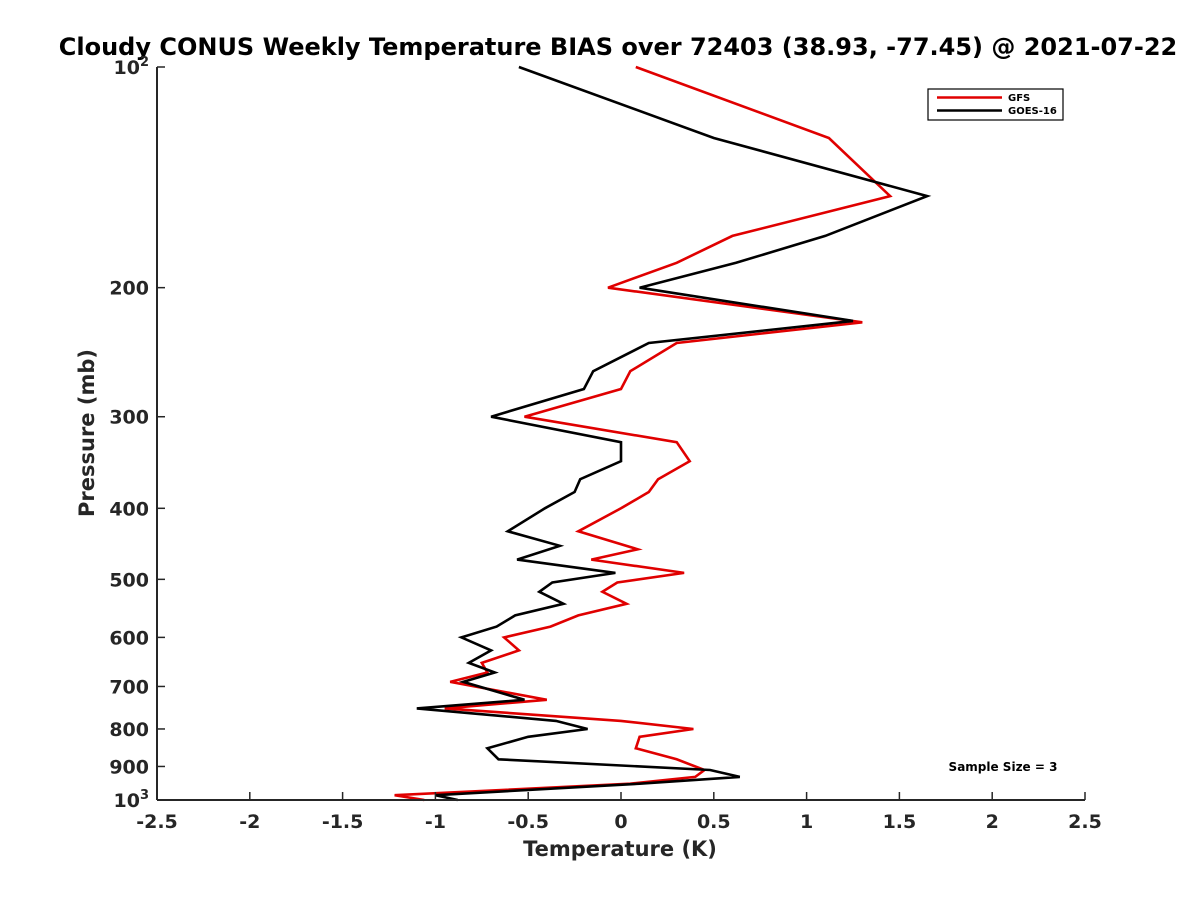  I want to click on x-tick-label: -0.5, so click(528, 822).